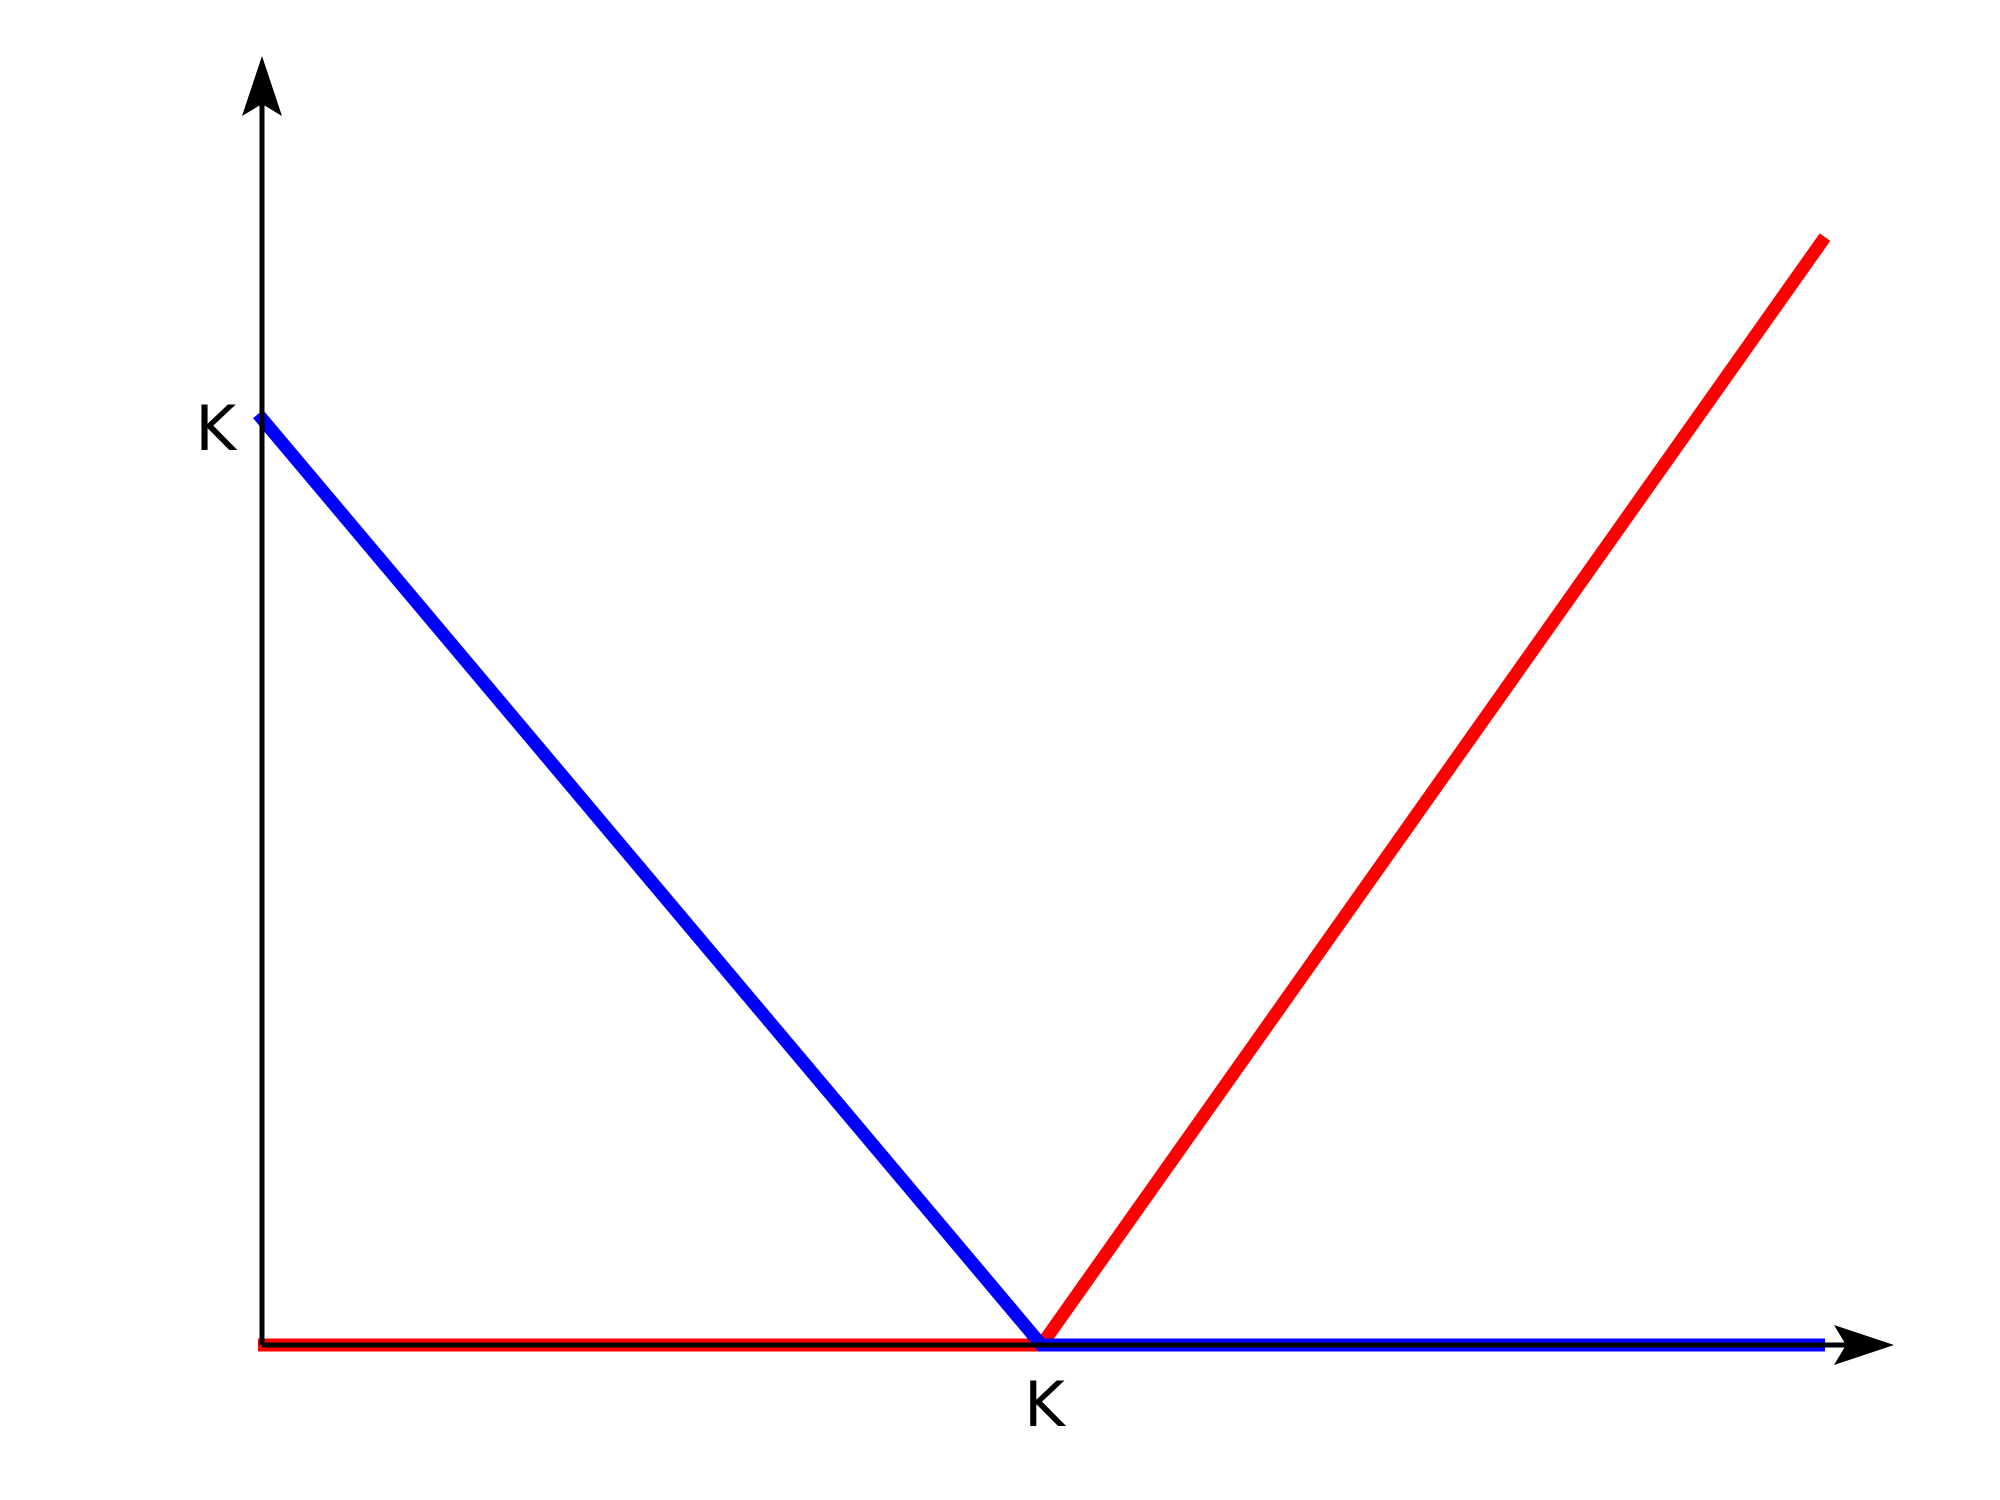 The image size is (2000, 1500). Describe the element at coordinates (216, 428) in the screenshot. I see `y-tick-label: K` at that location.